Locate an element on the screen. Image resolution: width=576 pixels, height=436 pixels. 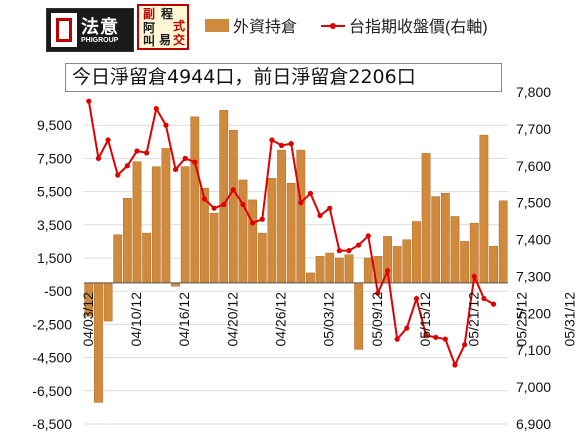
right-tick-label: 7,800 is located at coordinates (533, 92).